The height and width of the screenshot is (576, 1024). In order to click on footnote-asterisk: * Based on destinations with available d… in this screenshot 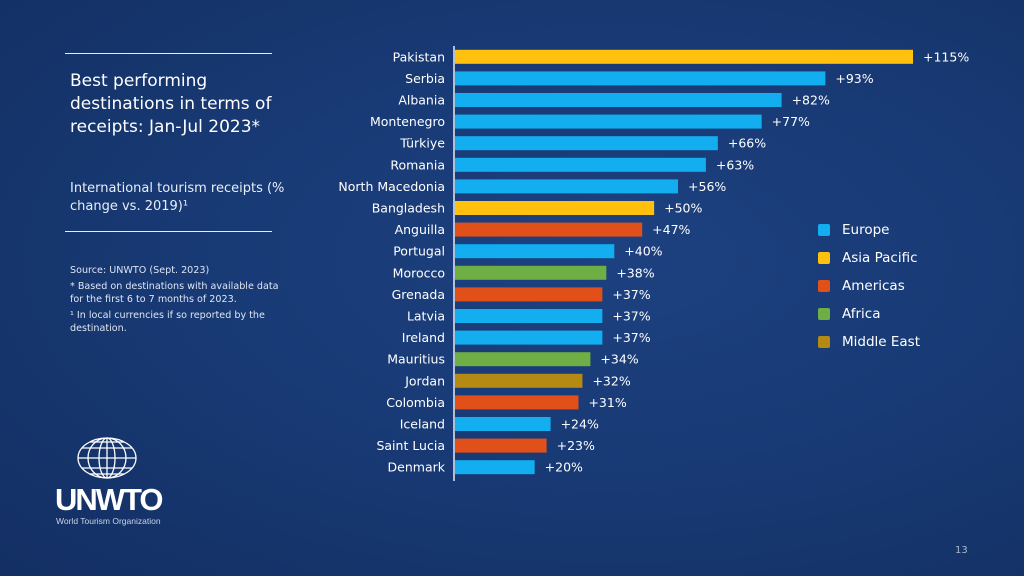, I will do `click(174, 293)`.